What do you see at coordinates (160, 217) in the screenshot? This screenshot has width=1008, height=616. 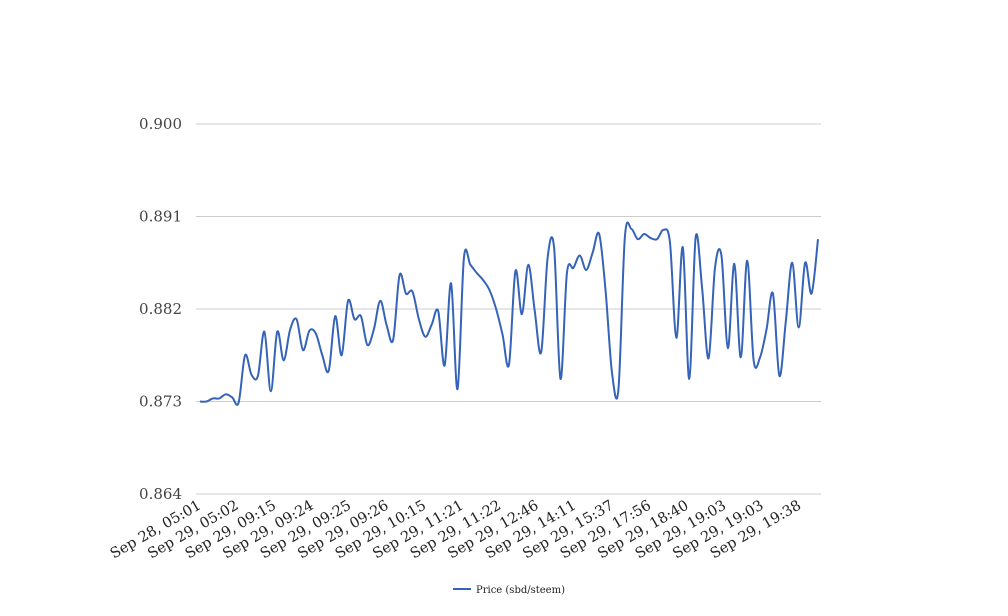 I see `y-tick-label: 0.891` at bounding box center [160, 217].